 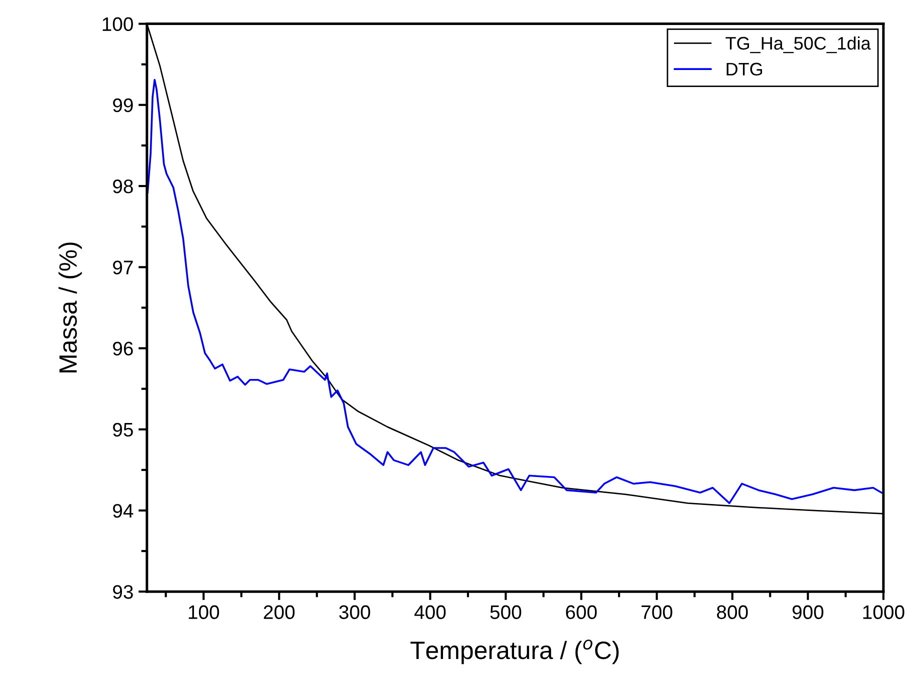 I want to click on legend-label: DTG, so click(x=744, y=69).